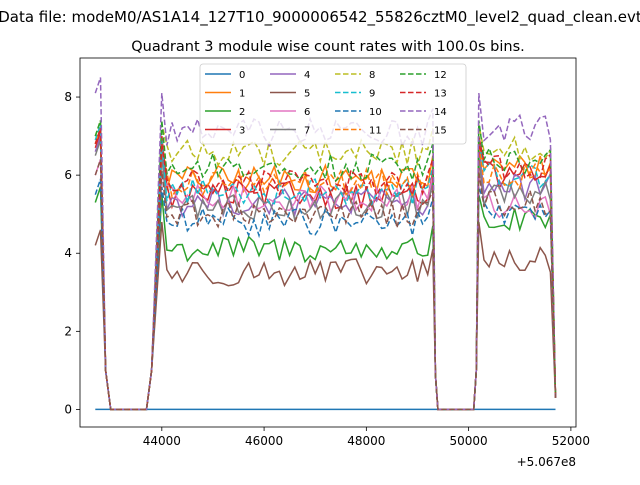  I want to click on legend-label-1: 1, so click(242, 94).